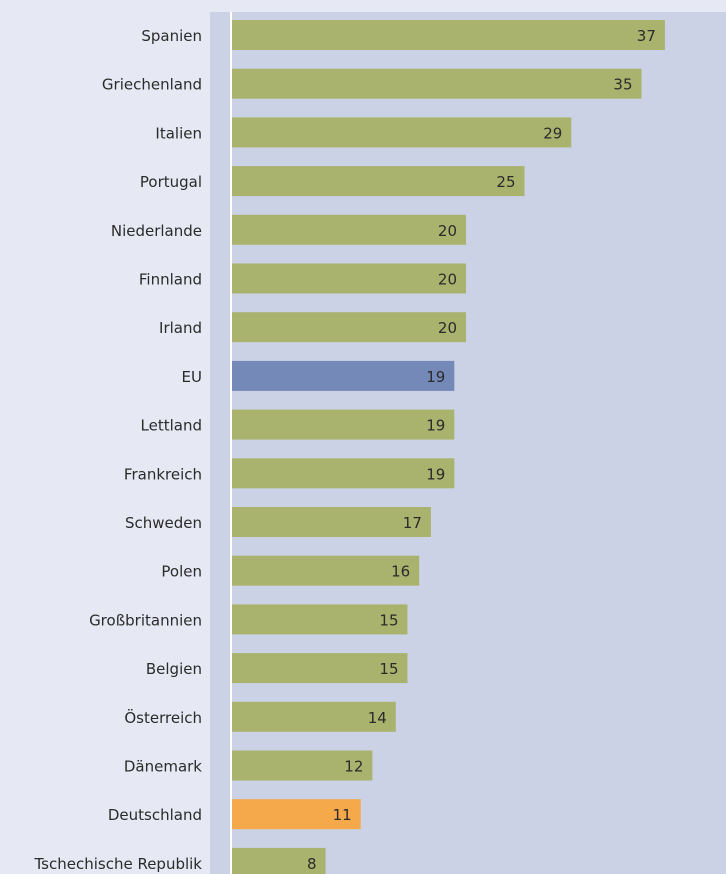  I want to click on category-label-tschechische-republik: Tschechische Republik, so click(117, 864).